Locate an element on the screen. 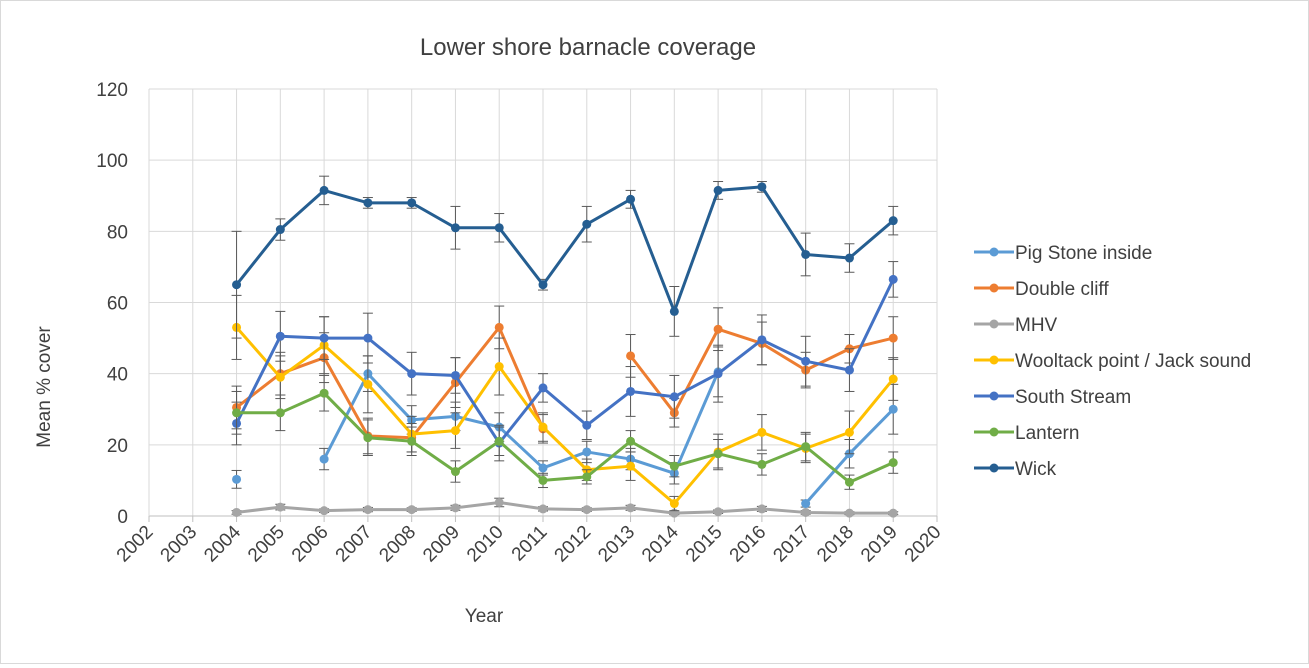 Image resolution: width=1309 pixels, height=668 pixels. x-tick-label: 2015 is located at coordinates (704, 544).